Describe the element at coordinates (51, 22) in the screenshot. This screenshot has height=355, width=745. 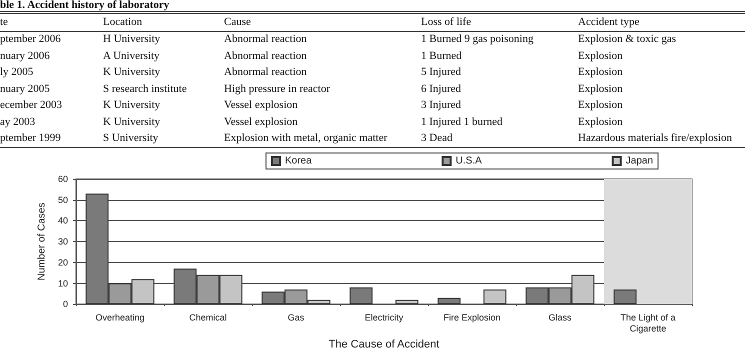
I see `text: te` at that location.